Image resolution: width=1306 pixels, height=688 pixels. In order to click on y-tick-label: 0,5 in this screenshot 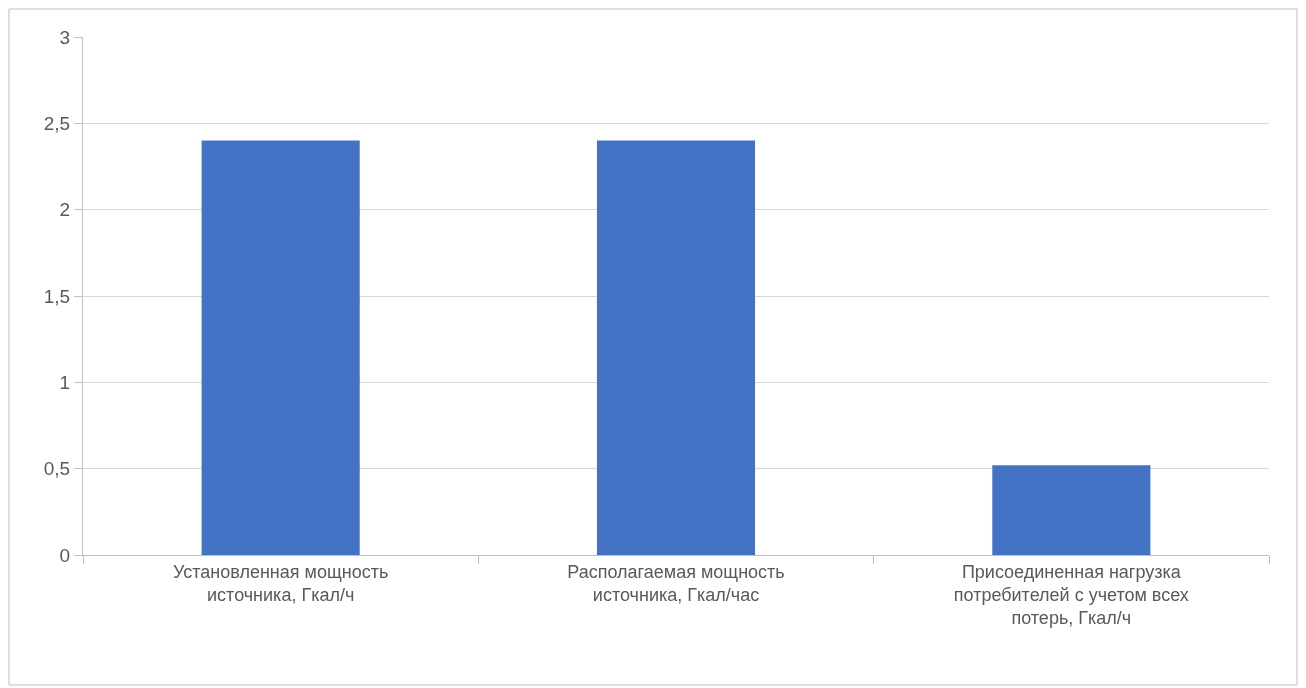, I will do `click(57, 469)`.